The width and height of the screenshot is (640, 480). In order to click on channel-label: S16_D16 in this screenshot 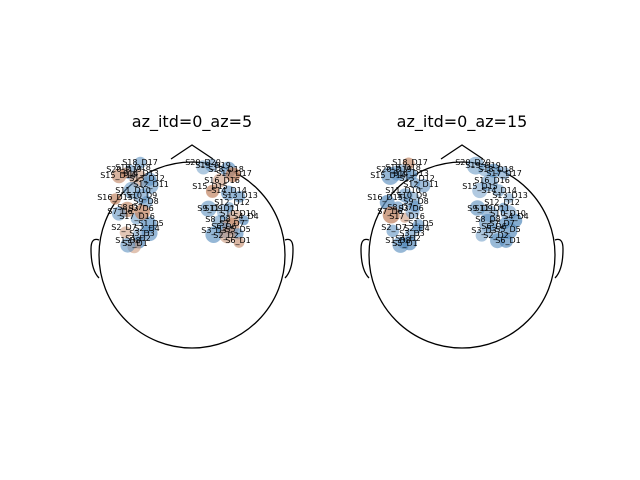, I will do `click(492, 180)`.